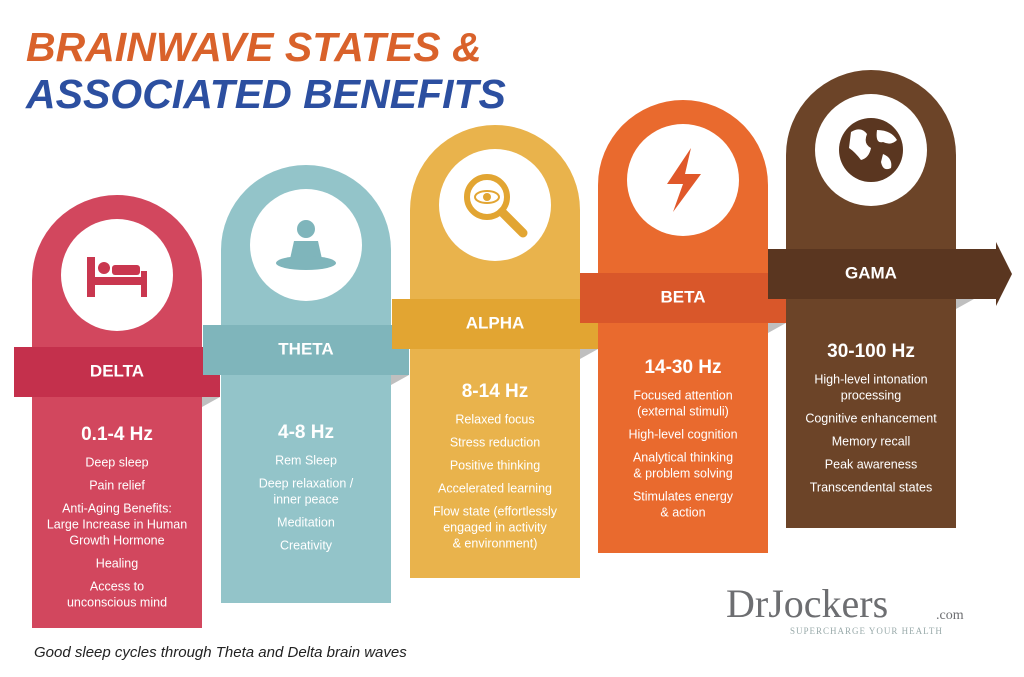  I want to click on benefit: Pain relief, so click(117, 485).